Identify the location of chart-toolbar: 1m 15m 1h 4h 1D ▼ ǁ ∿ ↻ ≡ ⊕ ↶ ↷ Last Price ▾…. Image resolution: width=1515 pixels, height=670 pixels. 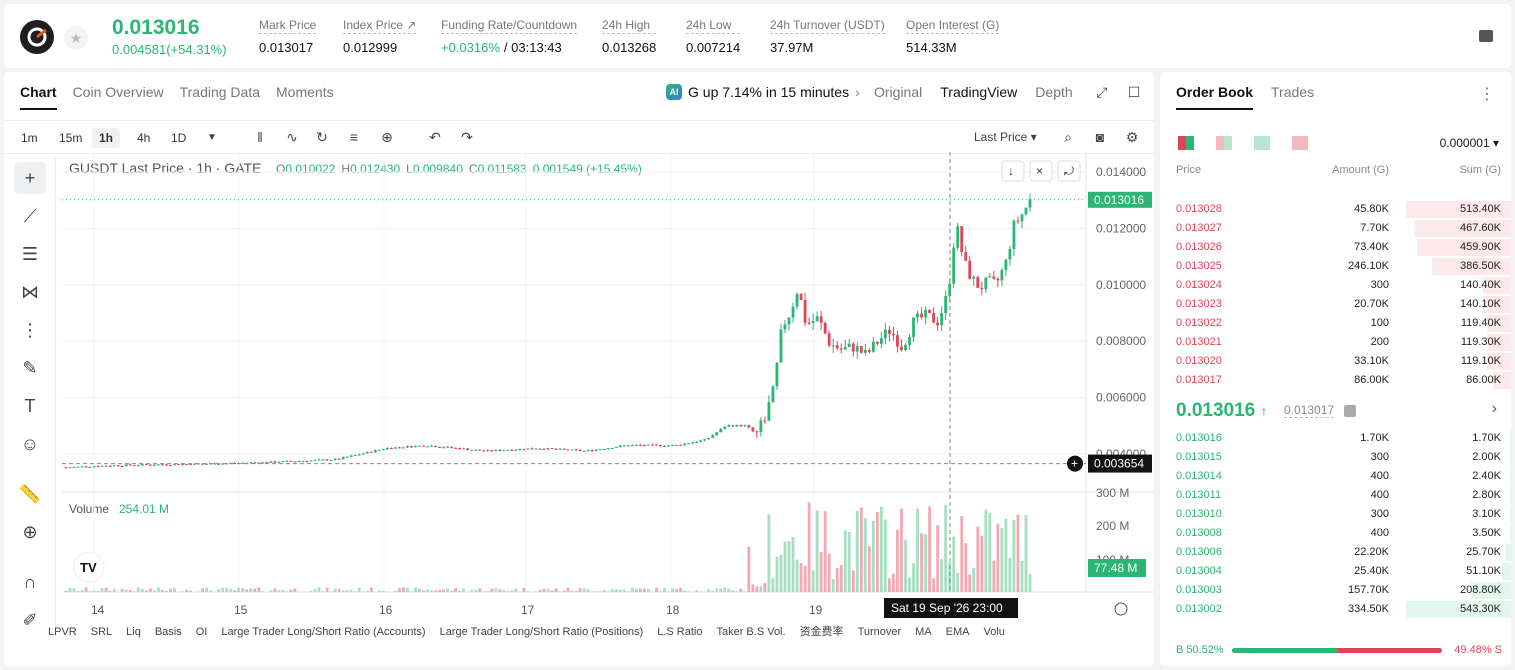
(579, 137).